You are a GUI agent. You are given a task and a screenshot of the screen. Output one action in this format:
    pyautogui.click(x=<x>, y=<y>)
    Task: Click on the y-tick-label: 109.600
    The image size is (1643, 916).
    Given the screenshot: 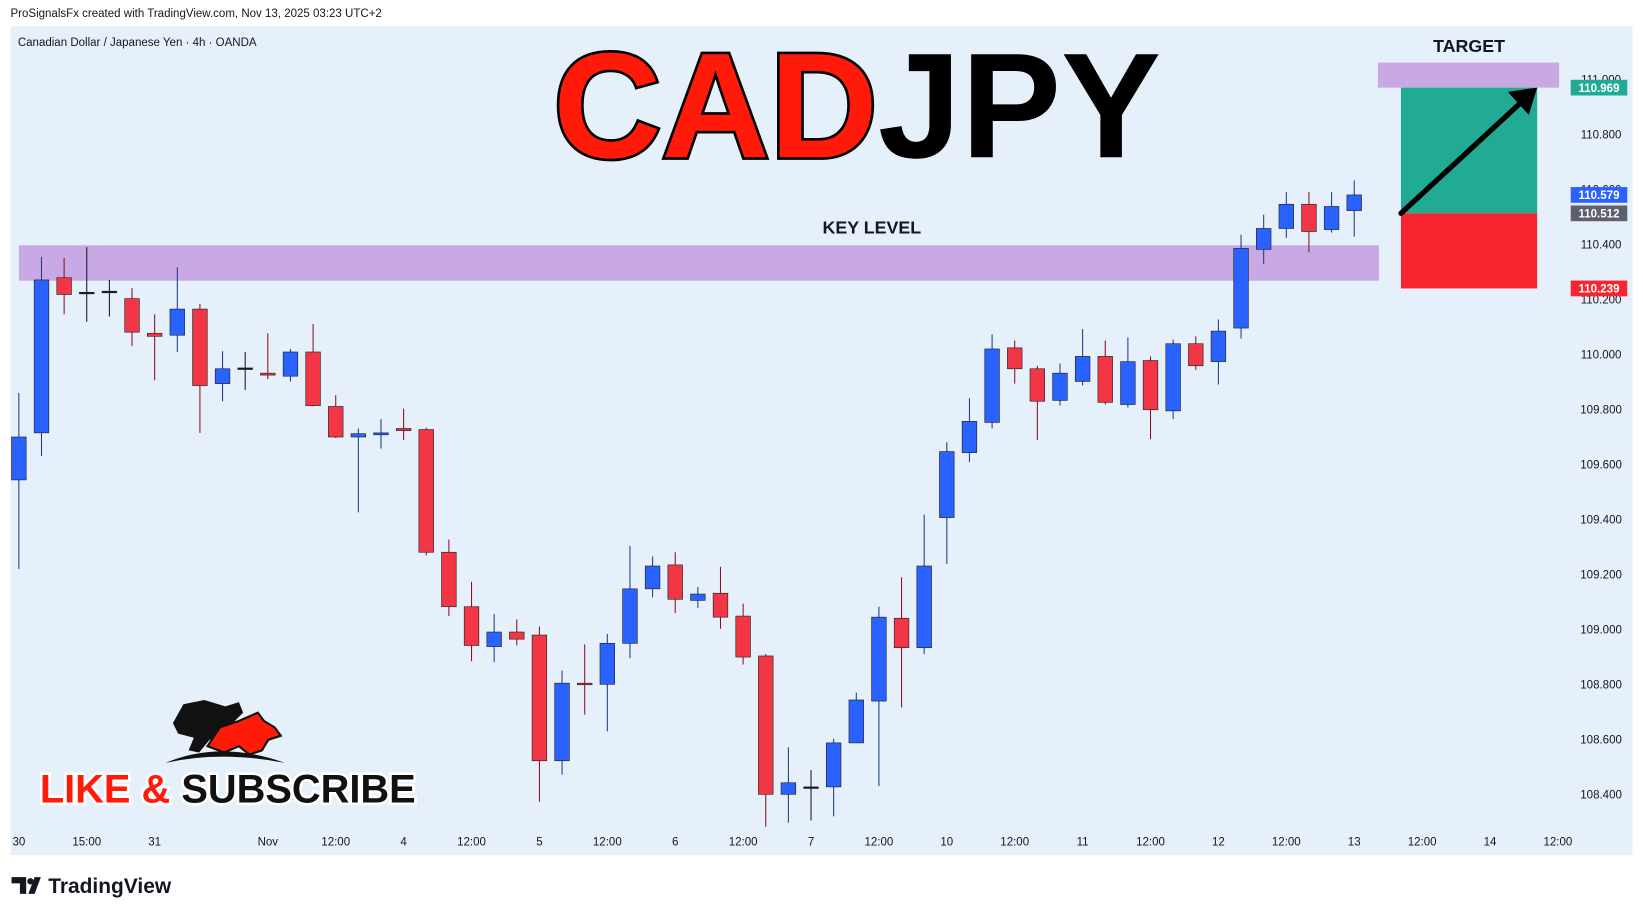 What is the action you would take?
    pyautogui.click(x=1601, y=465)
    